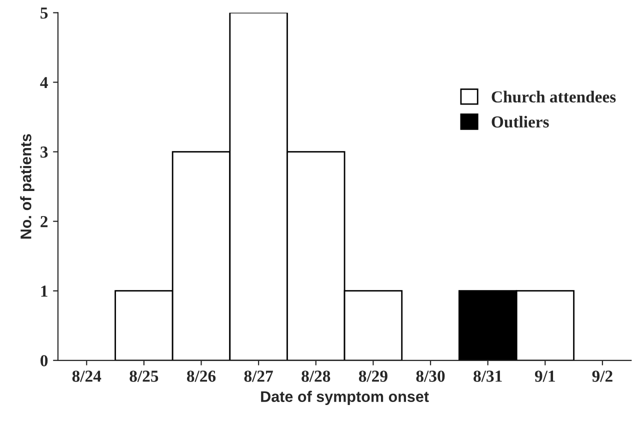 The width and height of the screenshot is (644, 424). What do you see at coordinates (44, 222) in the screenshot?
I see `y-tick-label: 2` at bounding box center [44, 222].